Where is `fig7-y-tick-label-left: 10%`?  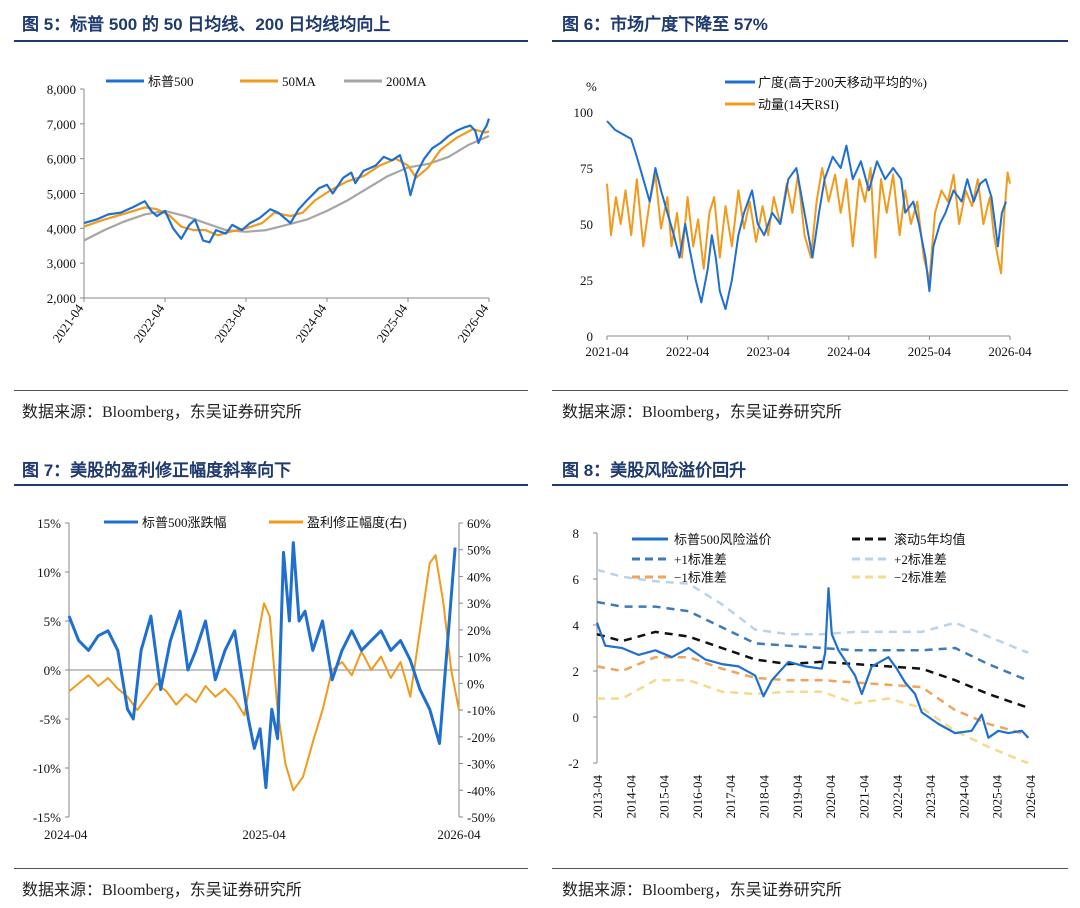
fig7-y-tick-label-left: 10% is located at coordinates (49, 572).